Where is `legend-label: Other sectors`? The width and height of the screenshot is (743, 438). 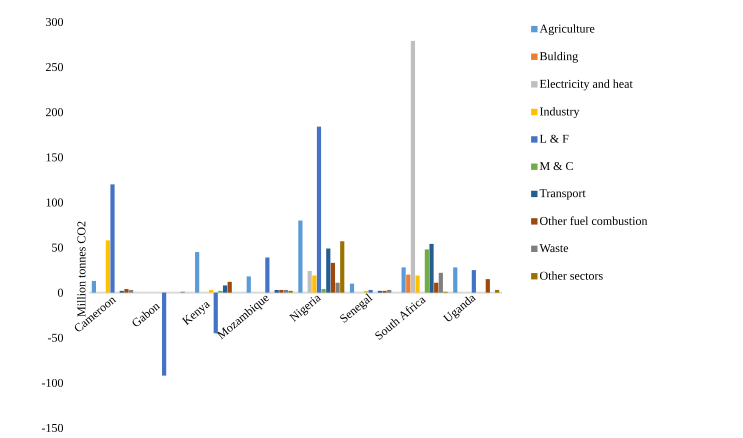
legend-label: Other sectors is located at coordinates (571, 275).